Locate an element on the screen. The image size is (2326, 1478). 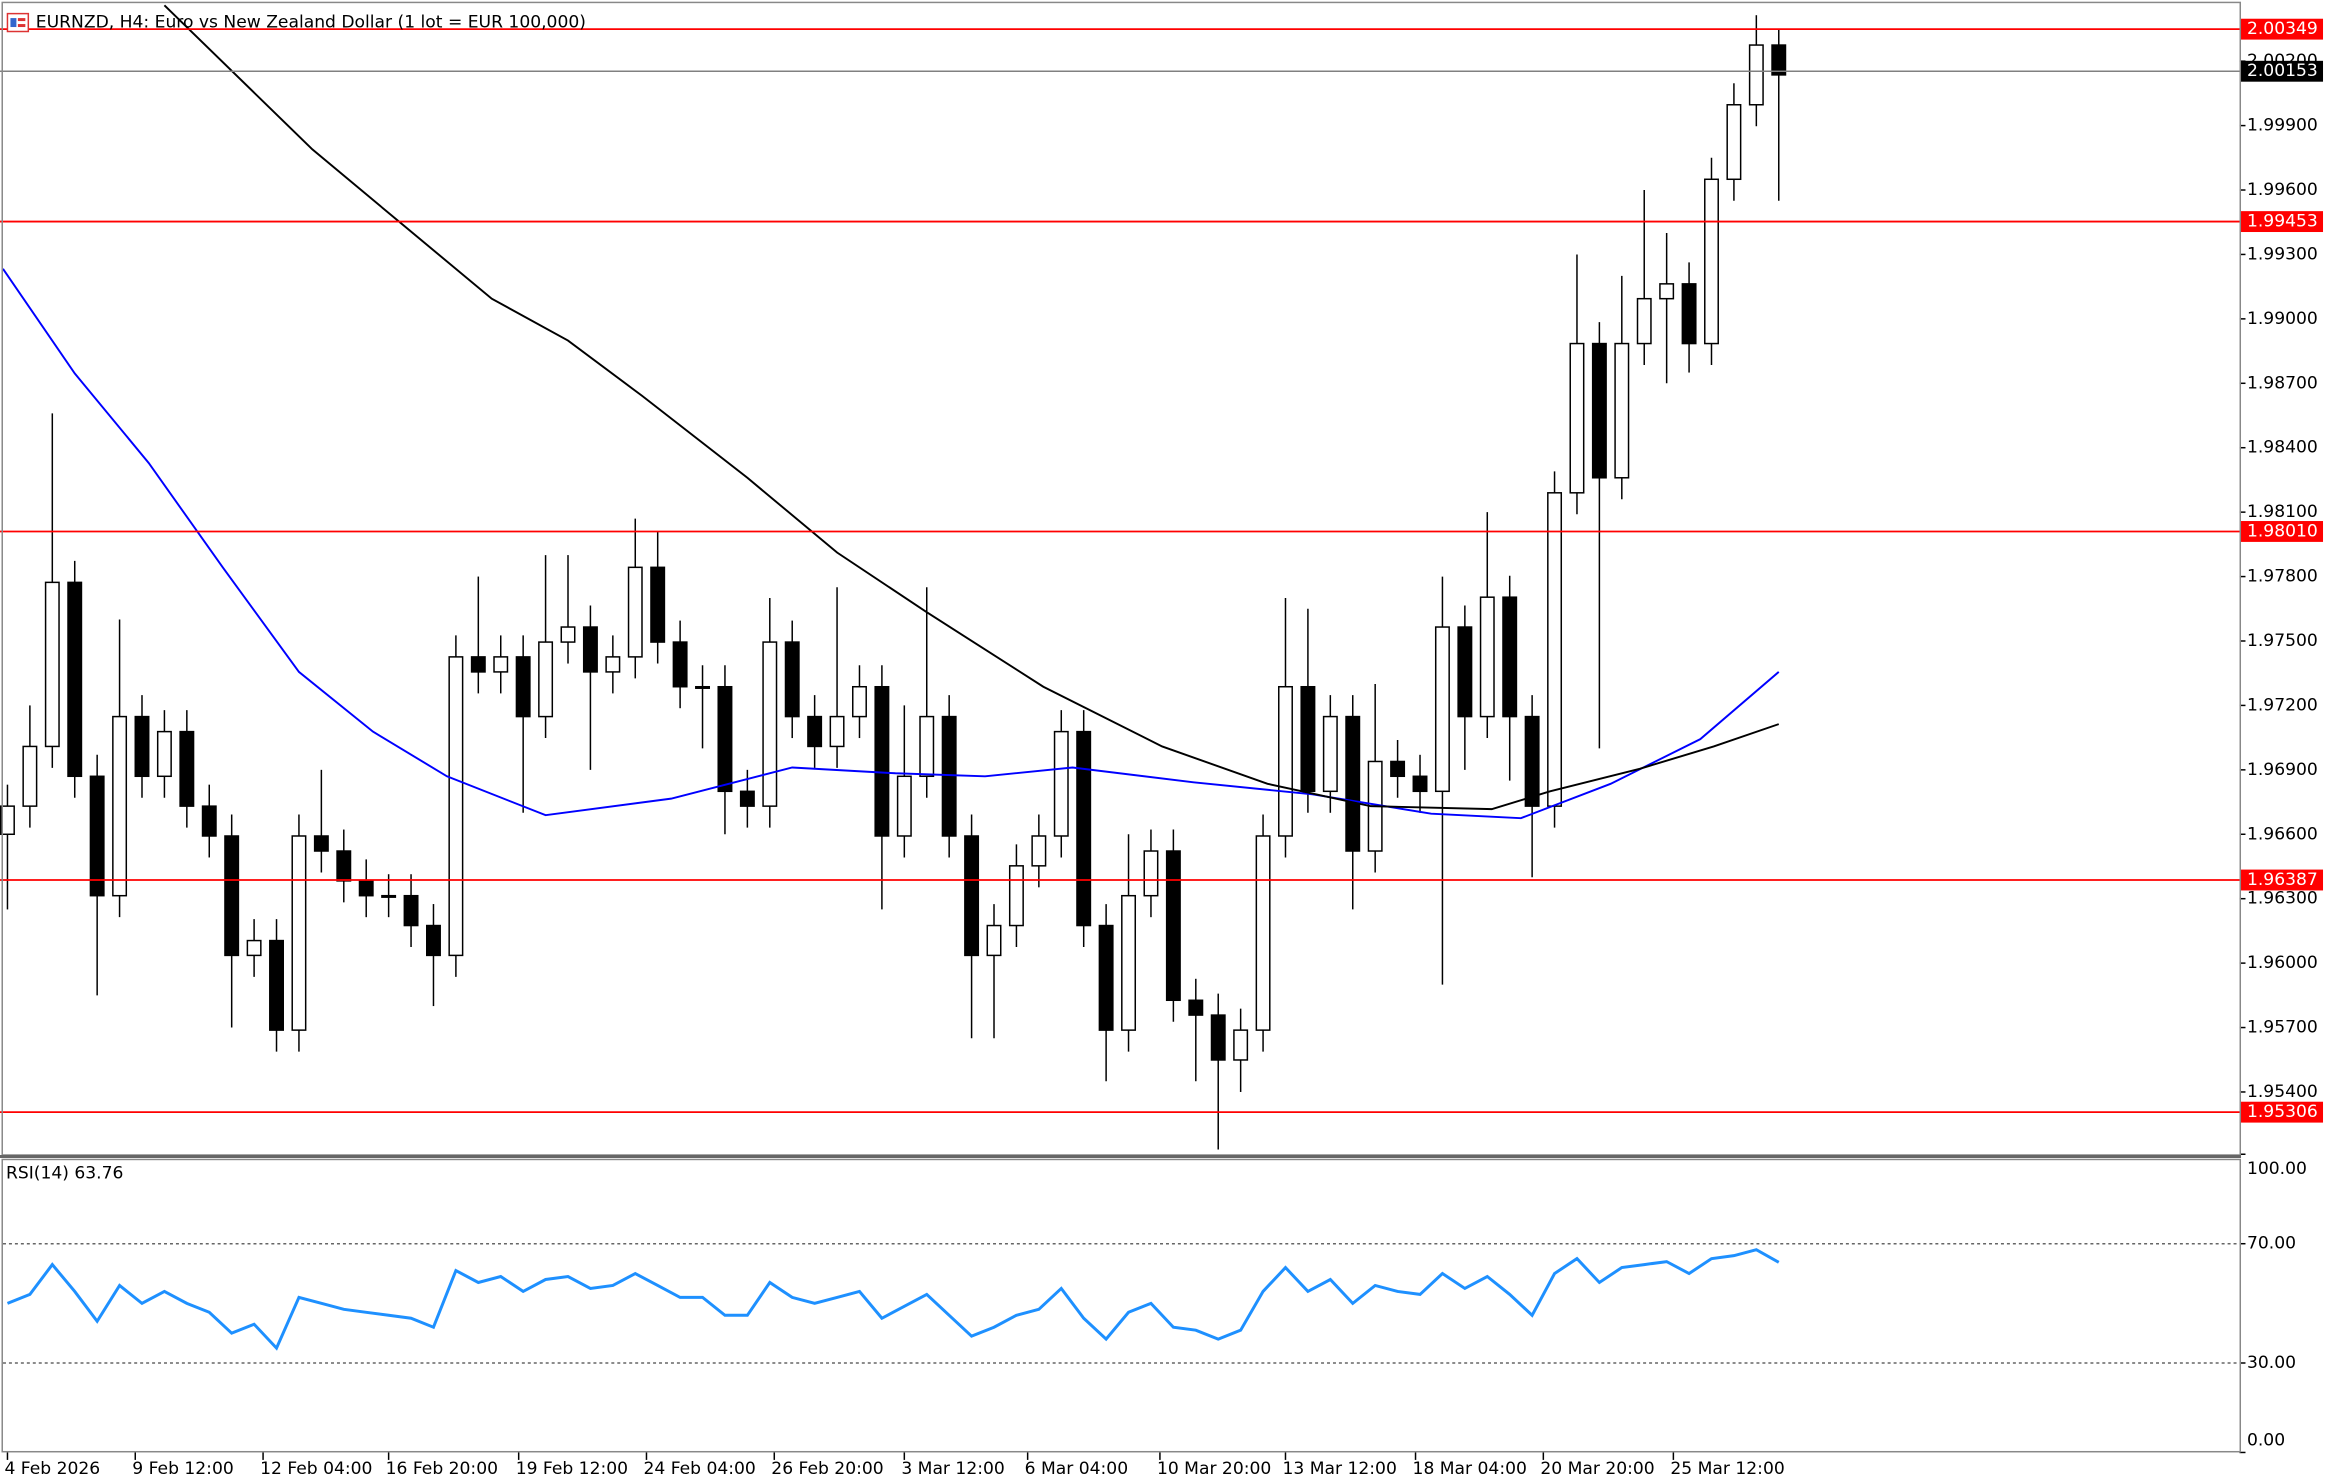
price-level-label: 1.99453 is located at coordinates (2282, 222).